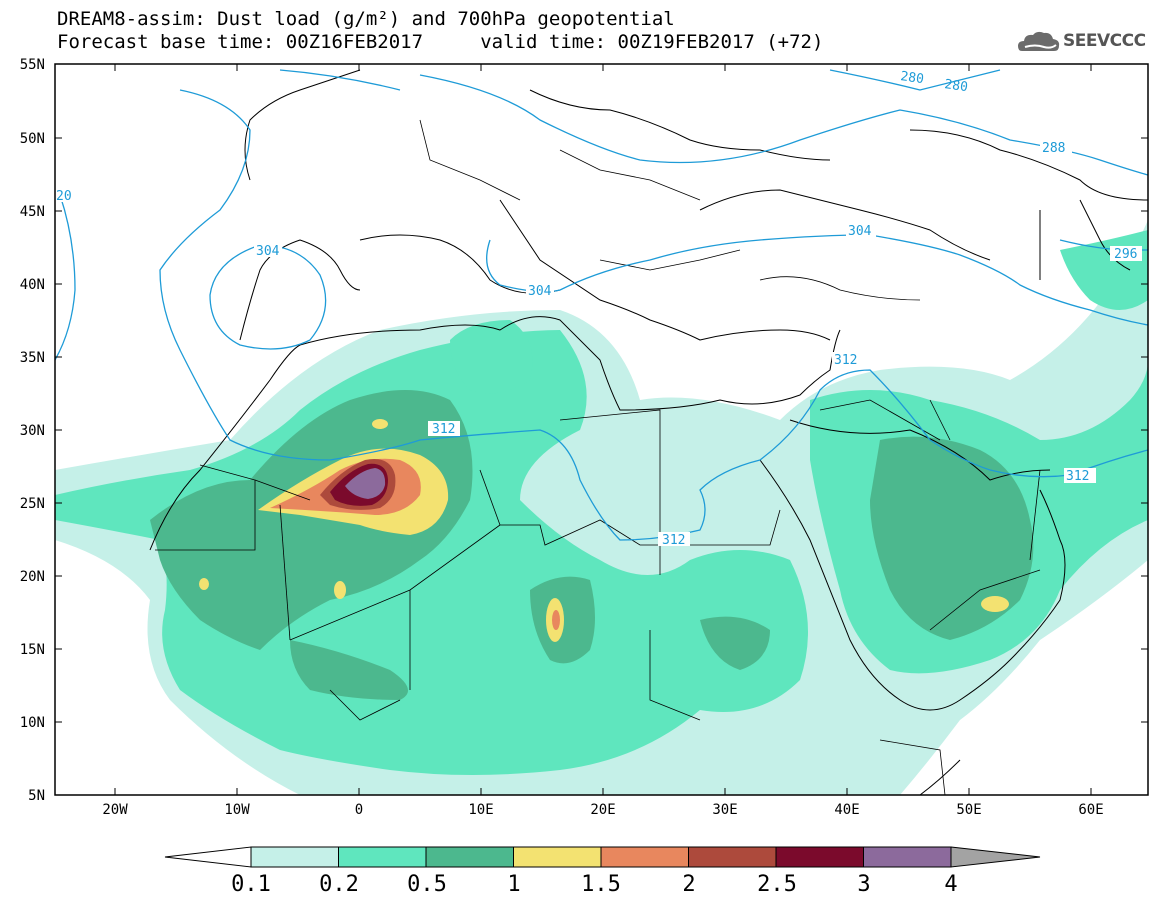  I want to click on lat-label: 25N, so click(32, 504).